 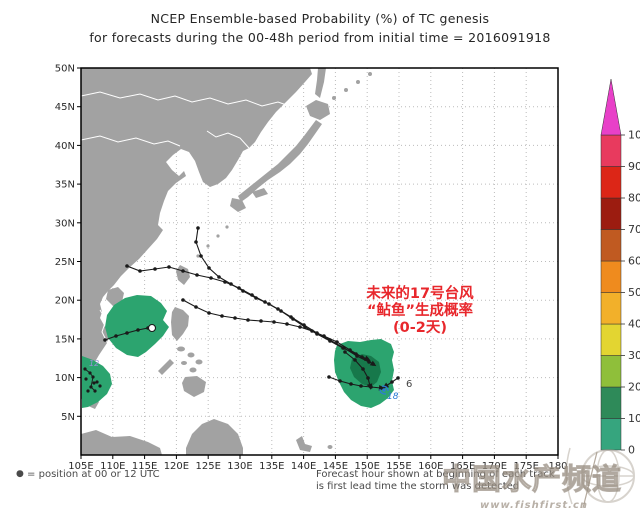 What do you see at coordinates (214, 437) in the screenshot?
I see `land-borneo` at bounding box center [214, 437].